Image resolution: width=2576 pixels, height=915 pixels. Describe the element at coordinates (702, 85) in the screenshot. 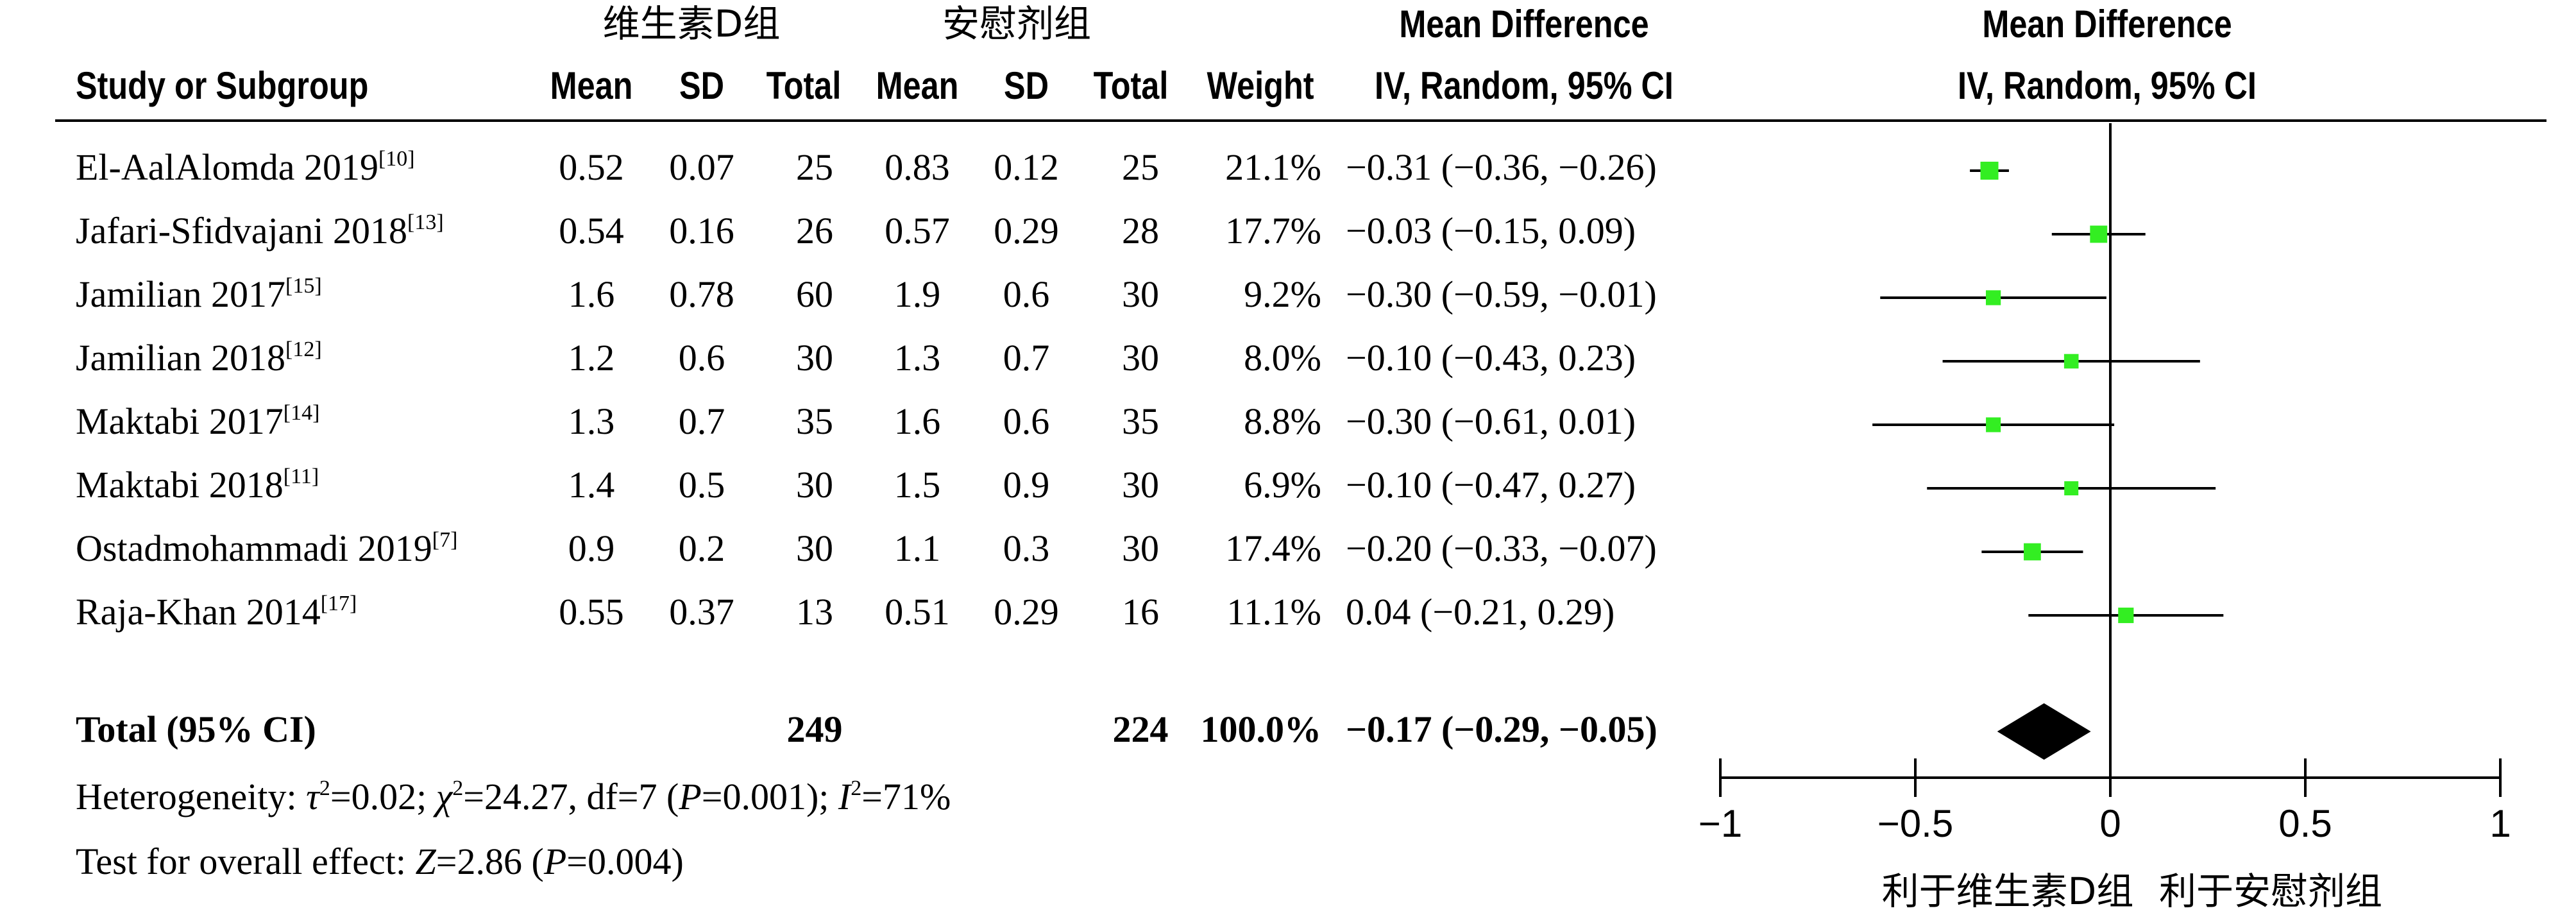

I see `sd1-column-header: SD` at that location.